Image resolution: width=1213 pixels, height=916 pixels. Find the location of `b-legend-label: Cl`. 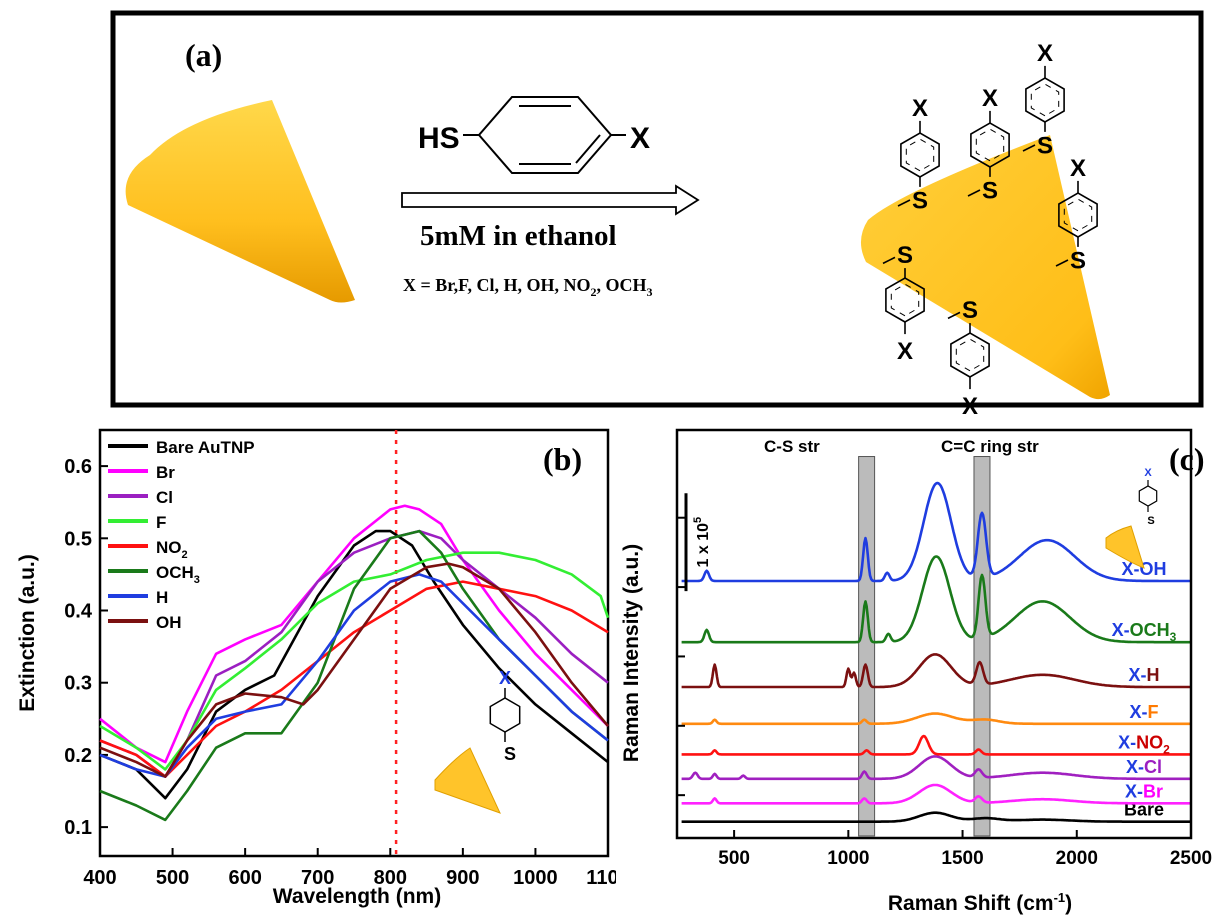

b-legend-label: Cl is located at coordinates (164, 497).